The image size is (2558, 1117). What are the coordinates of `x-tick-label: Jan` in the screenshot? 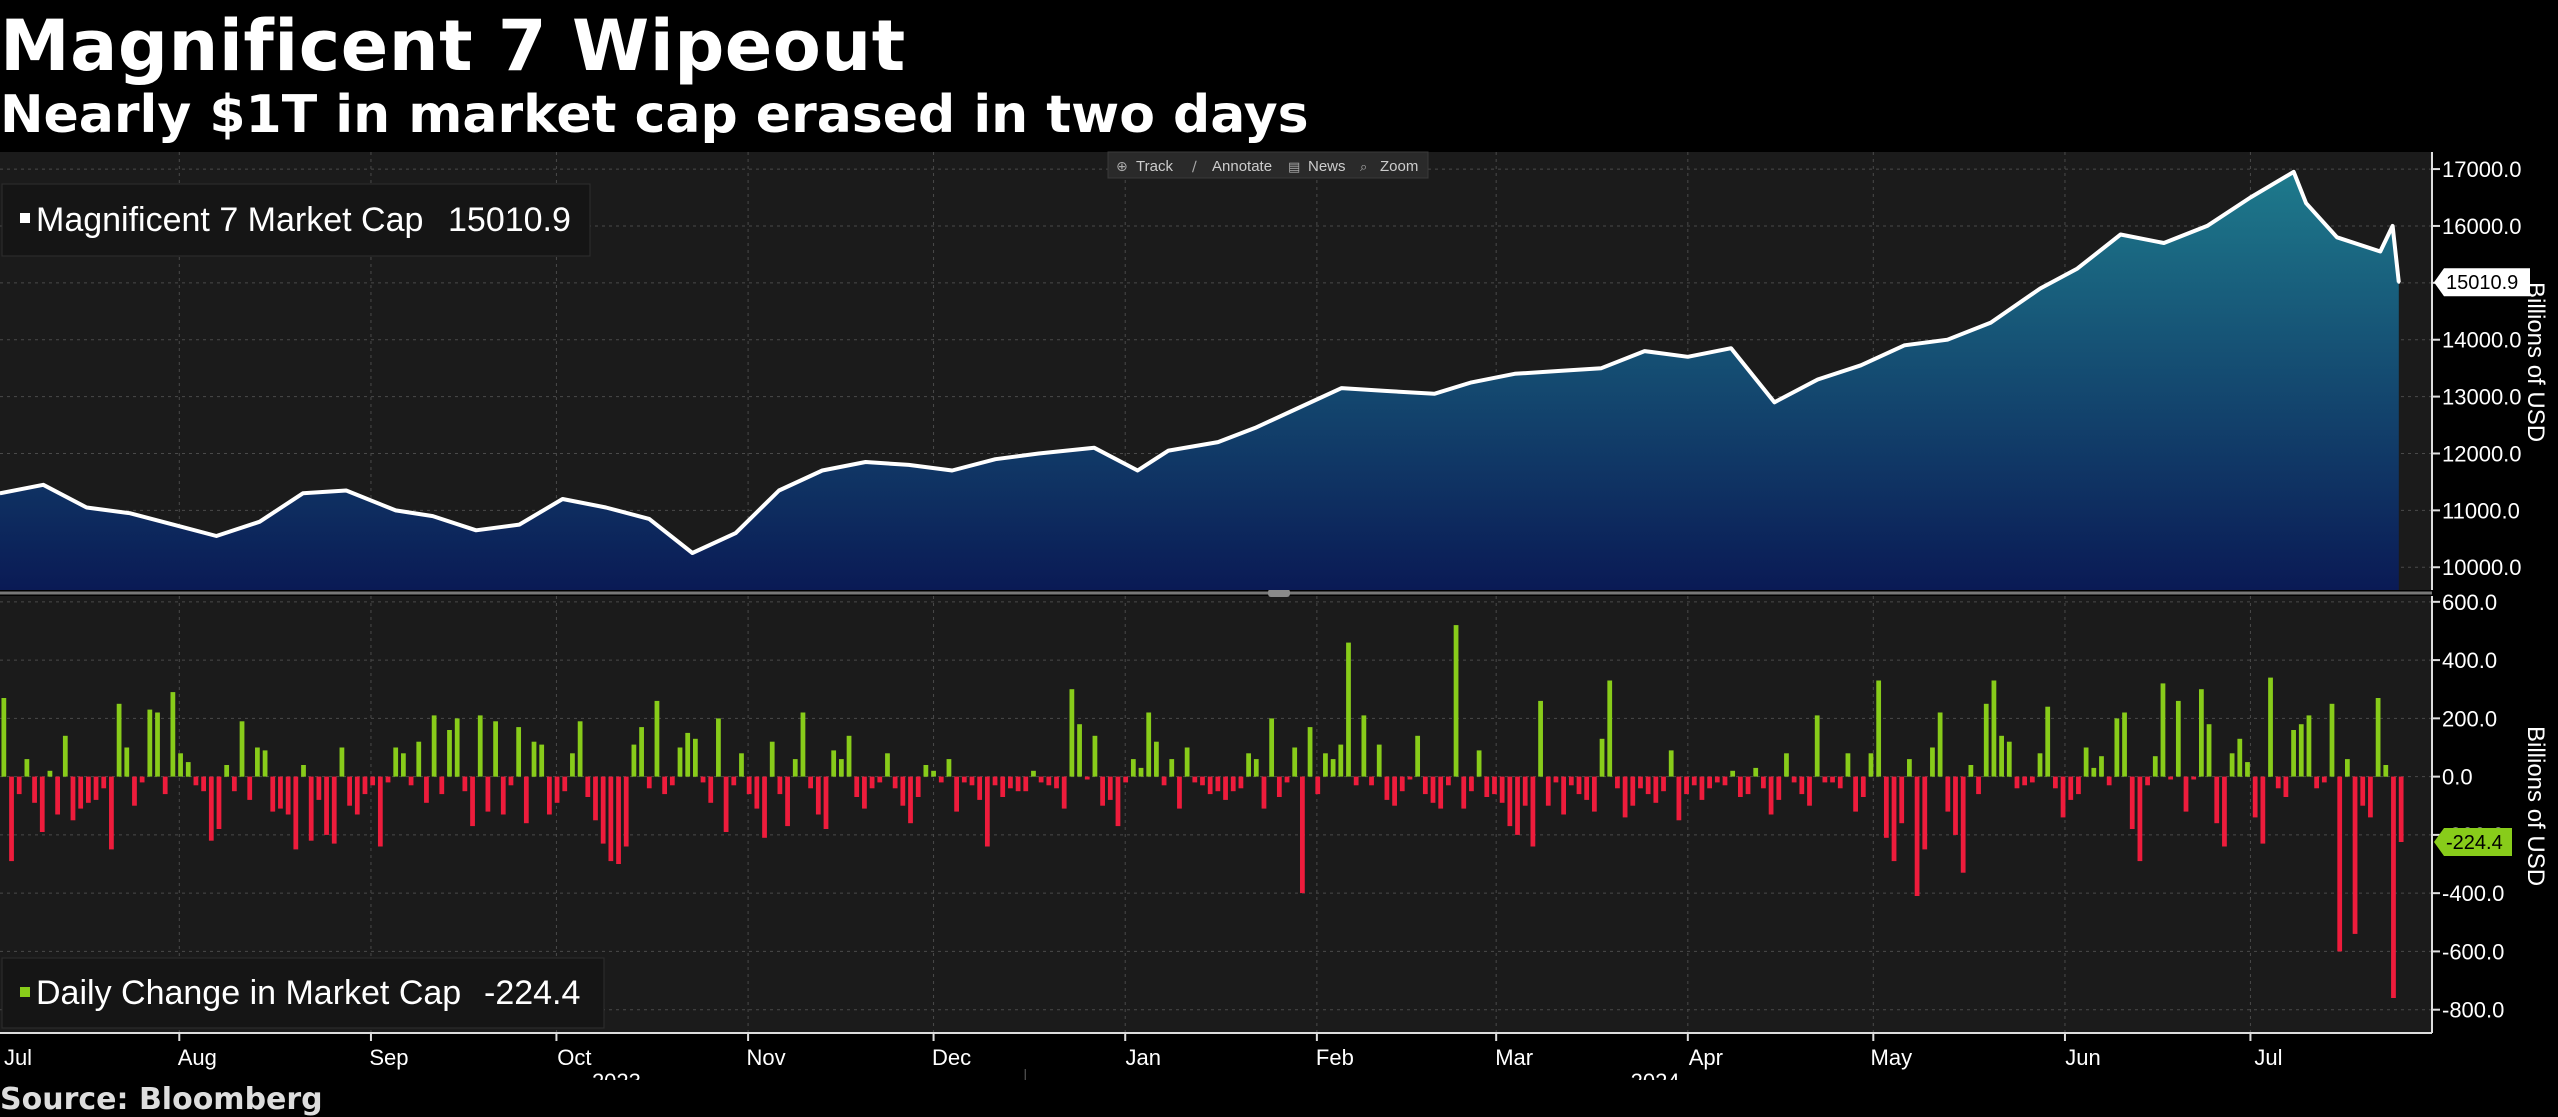 It's located at (1142, 1057).